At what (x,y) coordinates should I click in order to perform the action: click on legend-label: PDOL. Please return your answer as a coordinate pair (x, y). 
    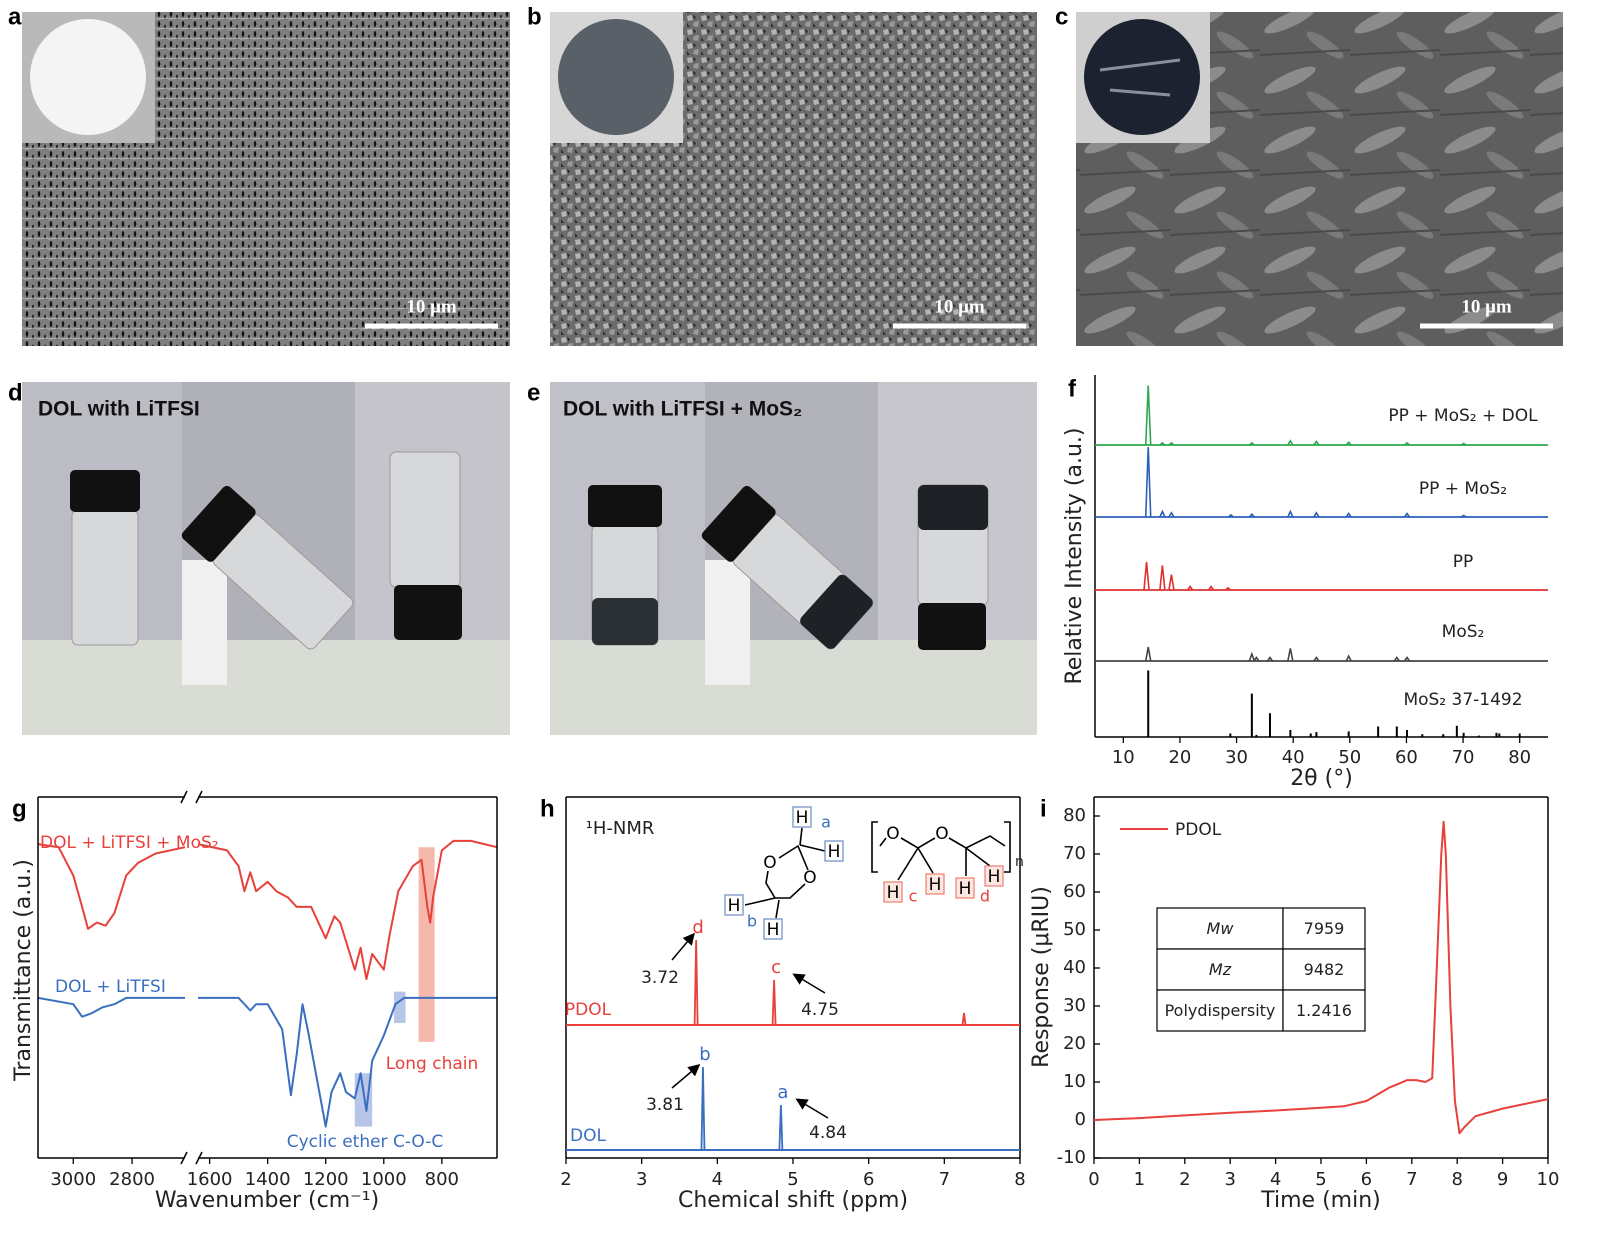
    Looking at the image, I should click on (1198, 830).